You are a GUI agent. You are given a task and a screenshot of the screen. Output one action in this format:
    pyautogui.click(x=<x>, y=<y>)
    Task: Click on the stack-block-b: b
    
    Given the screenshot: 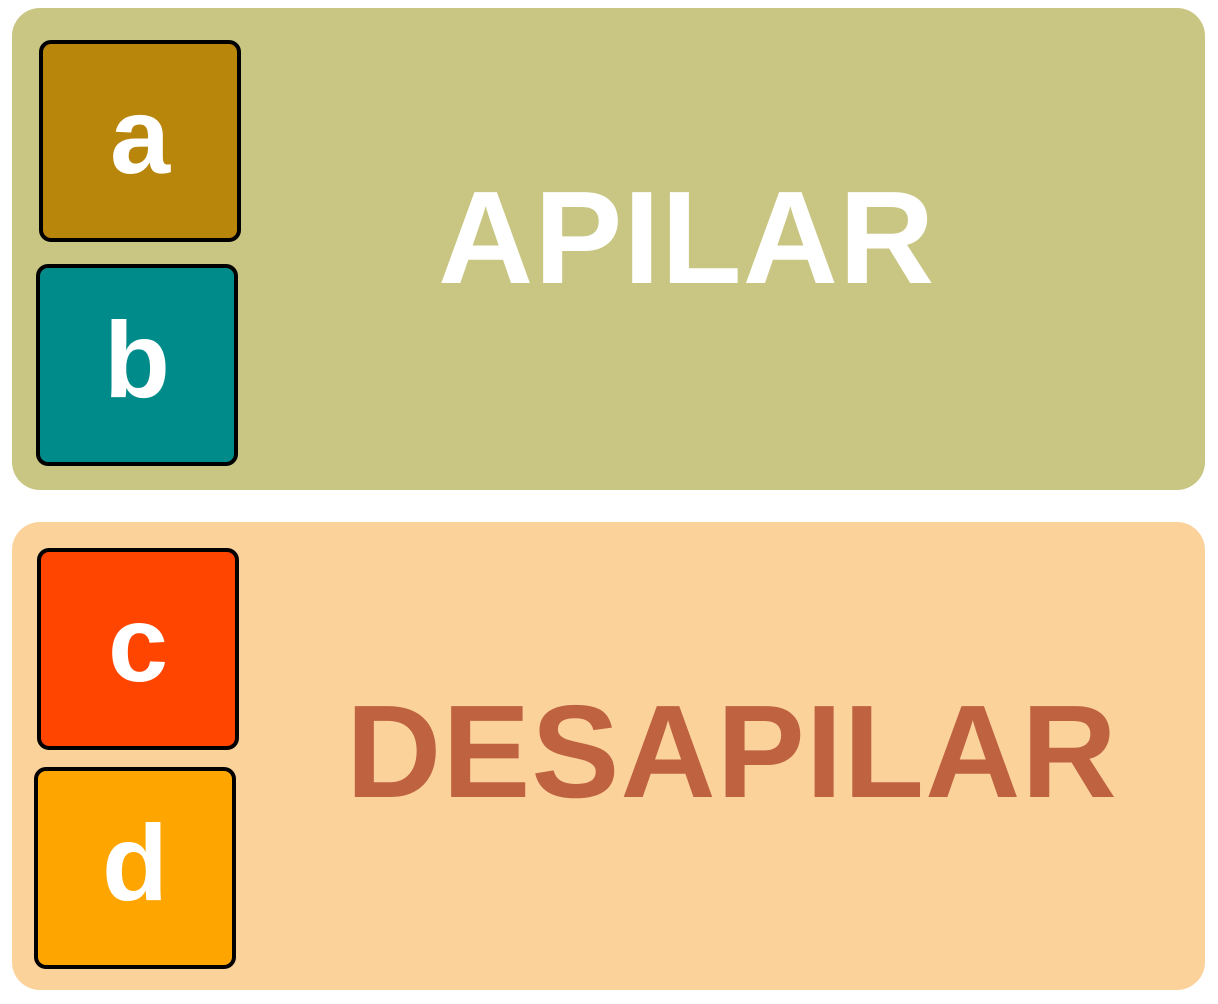 What is the action you would take?
    pyautogui.click(x=137, y=365)
    